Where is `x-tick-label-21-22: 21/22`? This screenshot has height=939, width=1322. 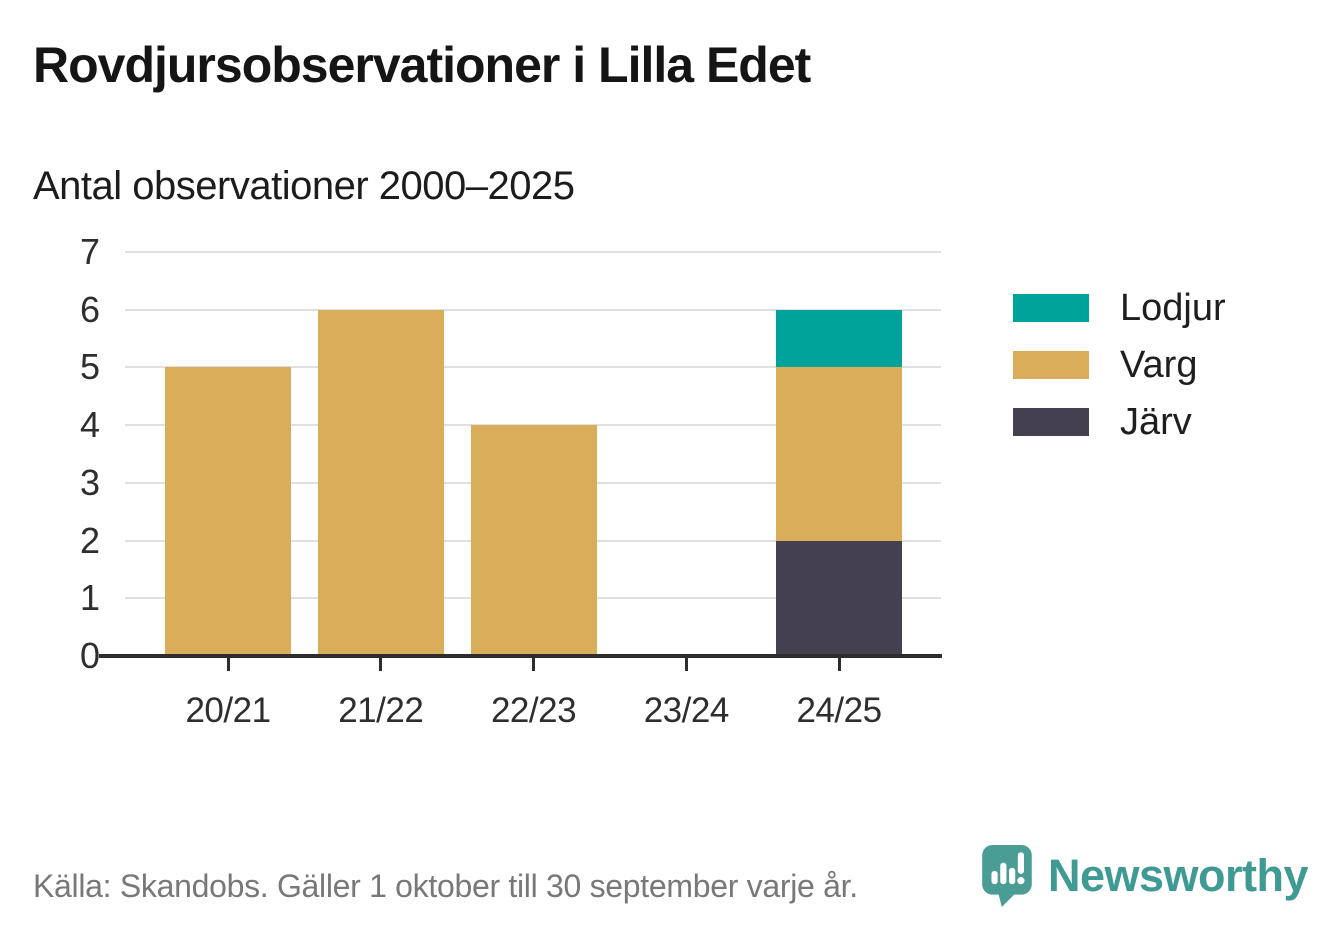 x-tick-label-21-22: 21/22 is located at coordinates (381, 710).